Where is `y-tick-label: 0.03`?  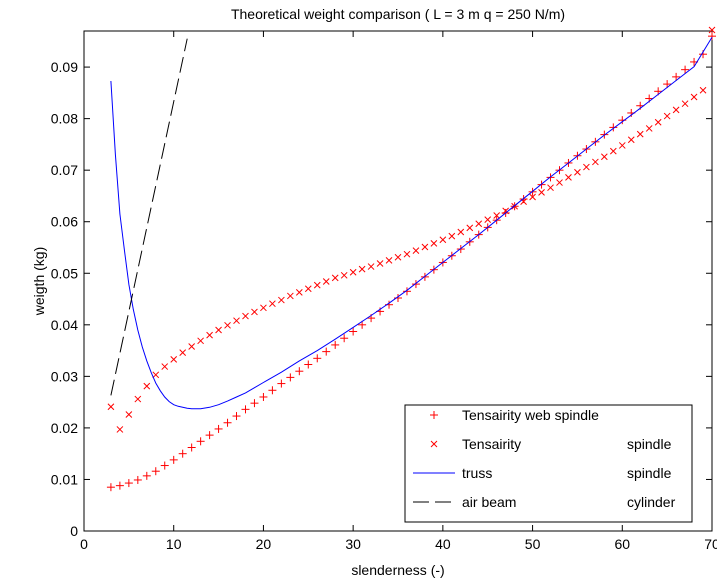
y-tick-label: 0.03 is located at coordinates (64, 376).